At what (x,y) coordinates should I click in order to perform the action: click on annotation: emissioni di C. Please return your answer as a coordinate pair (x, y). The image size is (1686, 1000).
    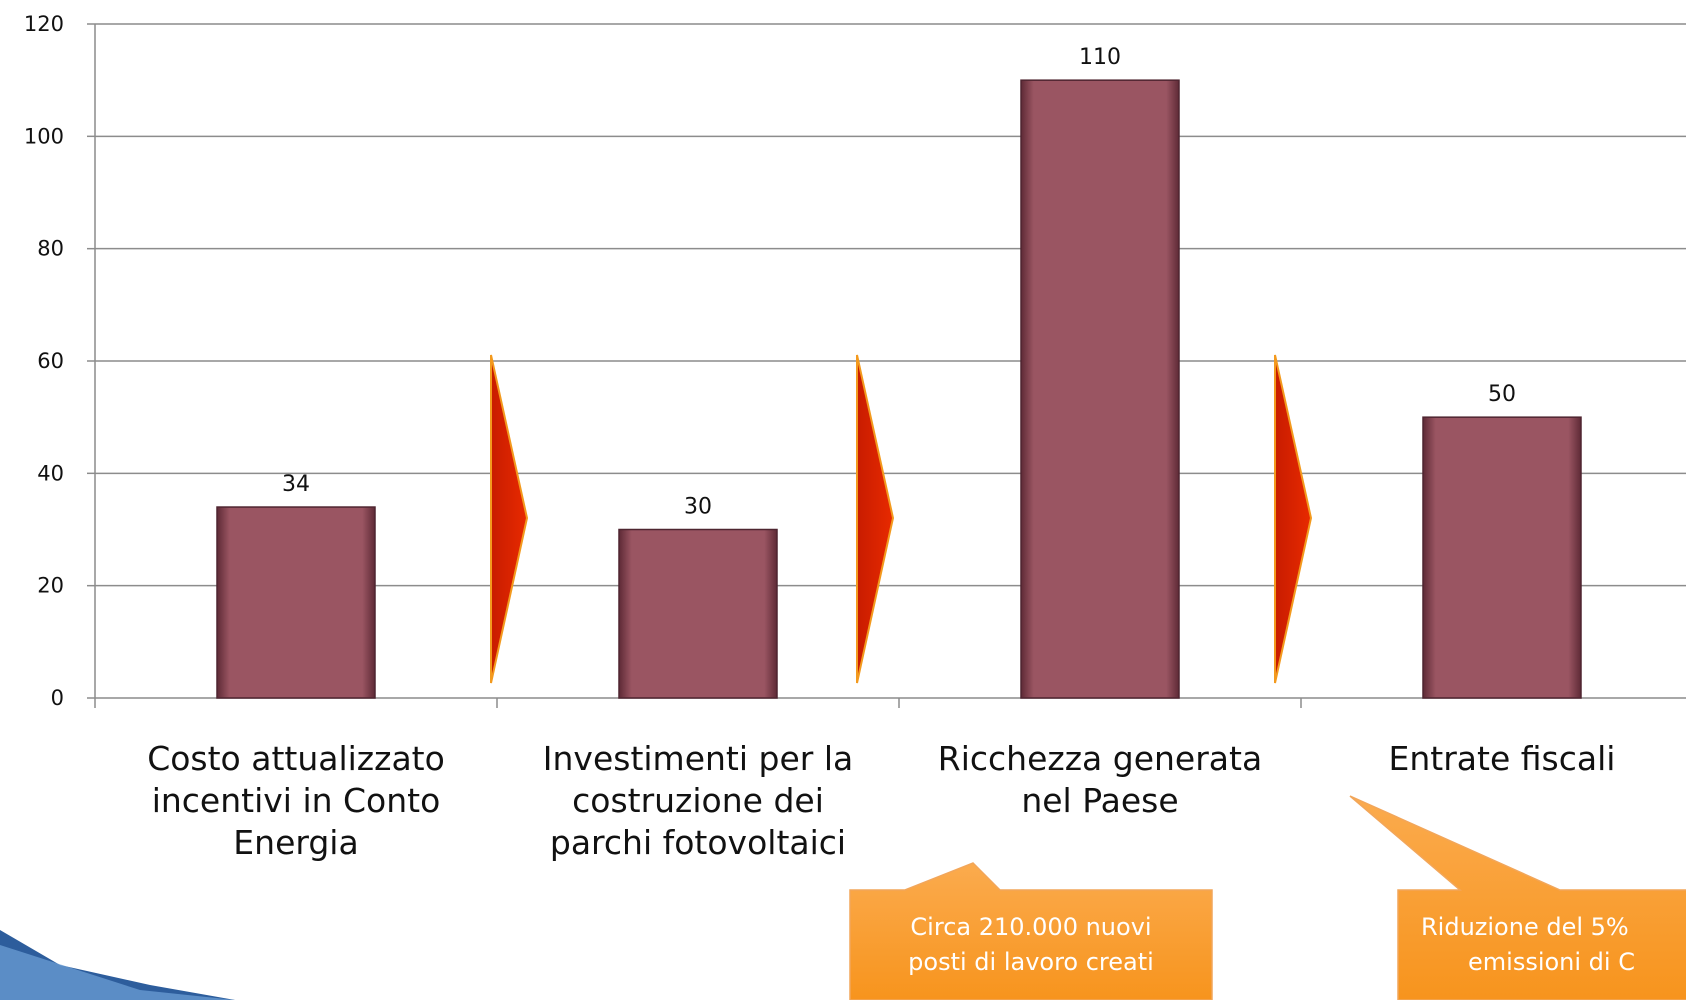
    Looking at the image, I should click on (1551, 962).